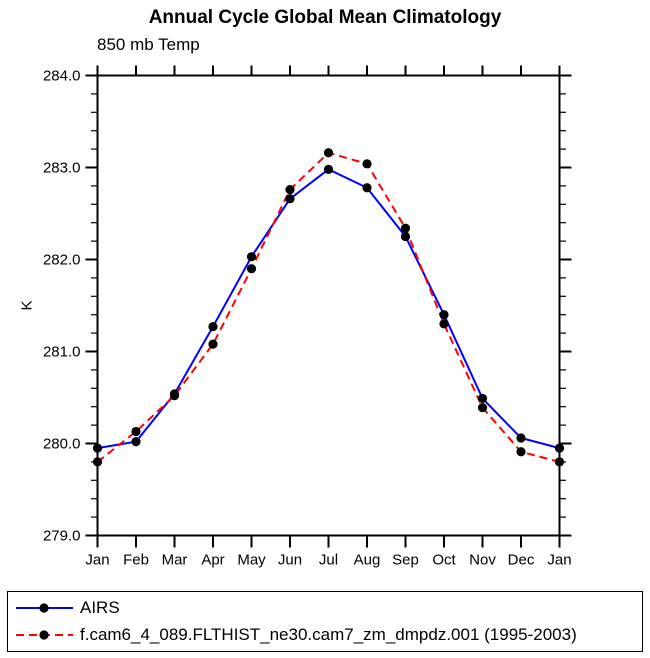 This screenshot has height=658, width=650. I want to click on y-tick-label: 283.0, so click(62, 168).